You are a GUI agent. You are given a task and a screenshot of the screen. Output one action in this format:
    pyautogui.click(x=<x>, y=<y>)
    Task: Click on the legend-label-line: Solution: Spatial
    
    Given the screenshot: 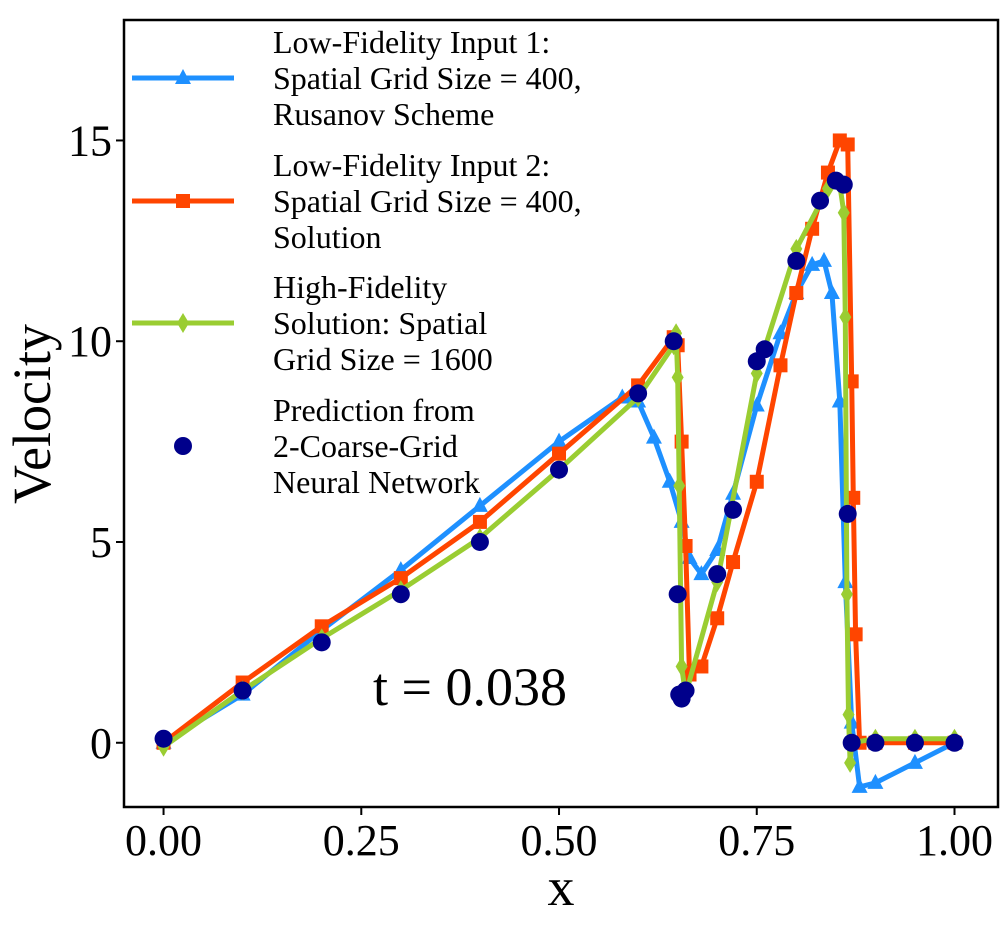 What is the action you would take?
    pyautogui.click(x=380, y=323)
    